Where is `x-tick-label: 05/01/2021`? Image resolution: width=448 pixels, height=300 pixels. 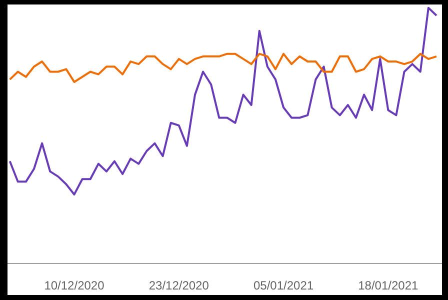 x-tick-label: 05/01/2021 is located at coordinates (283, 285).